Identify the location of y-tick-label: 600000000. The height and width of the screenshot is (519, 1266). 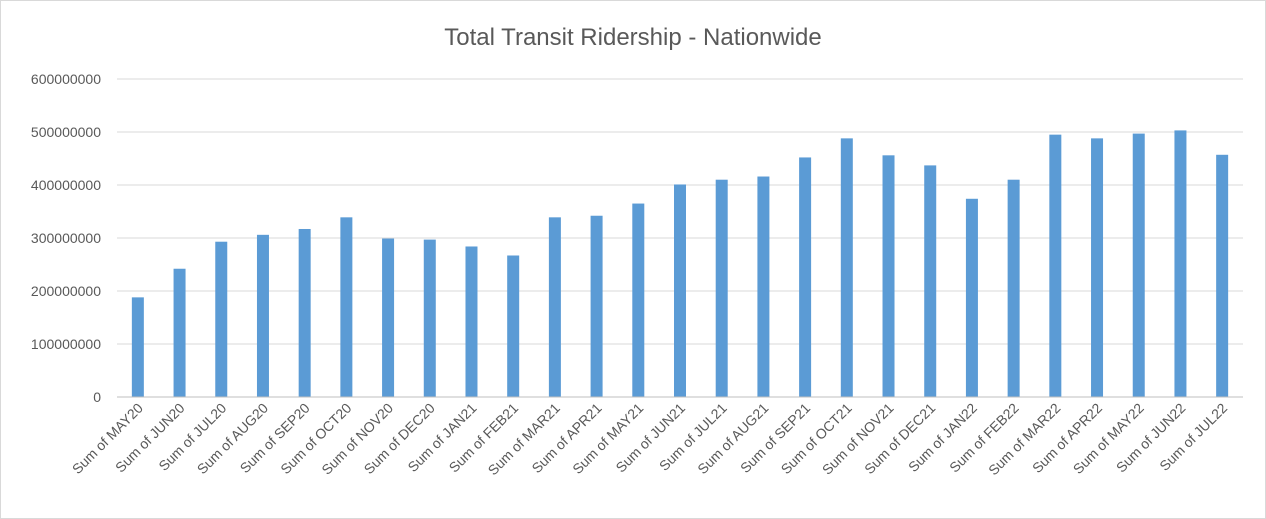
(66, 79).